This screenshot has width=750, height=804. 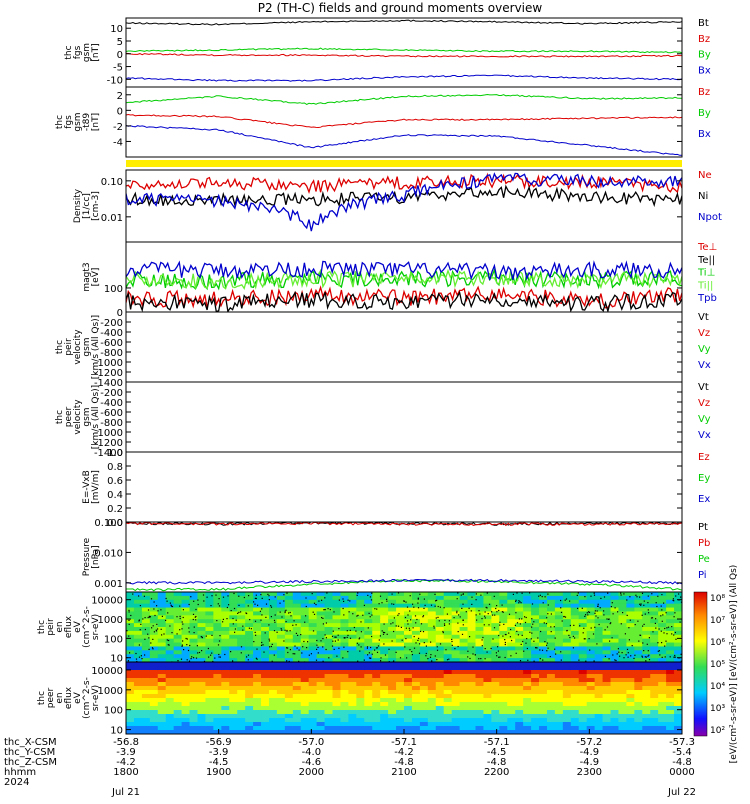 I want to click on y-tick-label: 0.10, so click(x=112, y=182).